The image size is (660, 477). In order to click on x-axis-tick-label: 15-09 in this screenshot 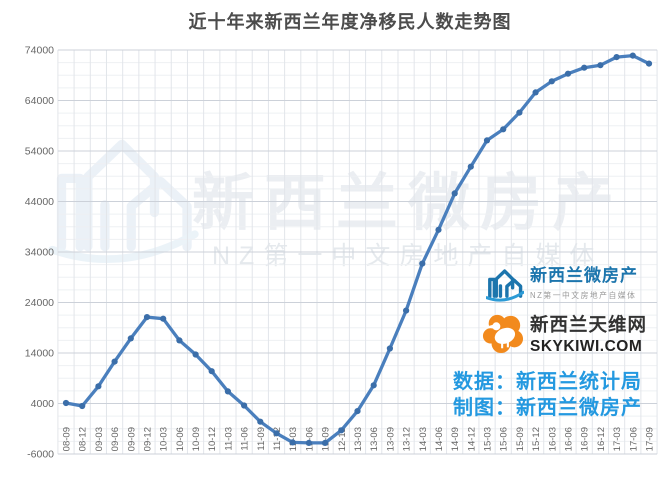, I will do `click(520, 439)`.